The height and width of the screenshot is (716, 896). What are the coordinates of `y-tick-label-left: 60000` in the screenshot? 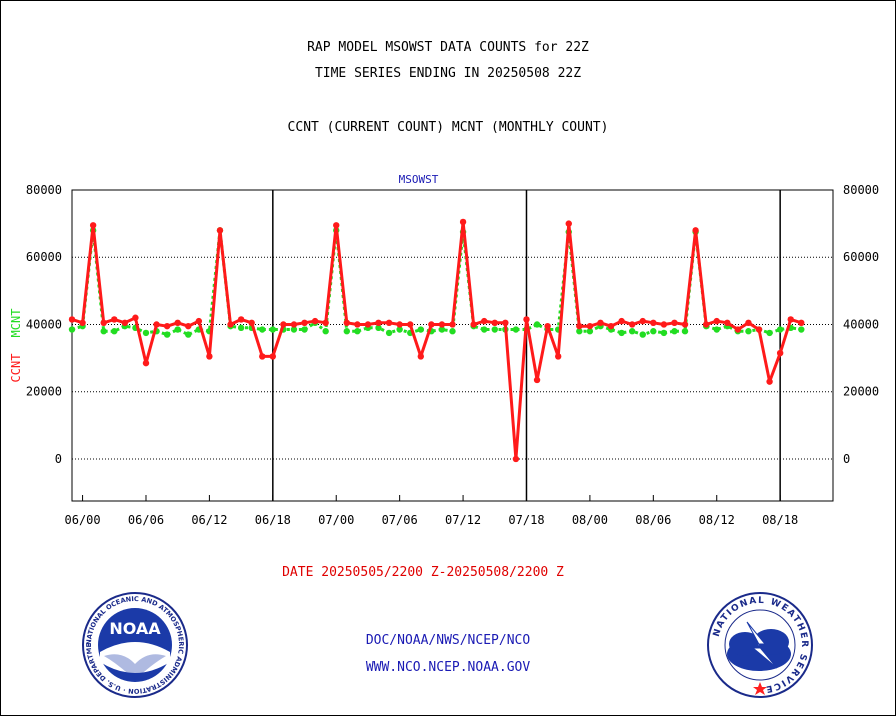 It's located at (44, 257).